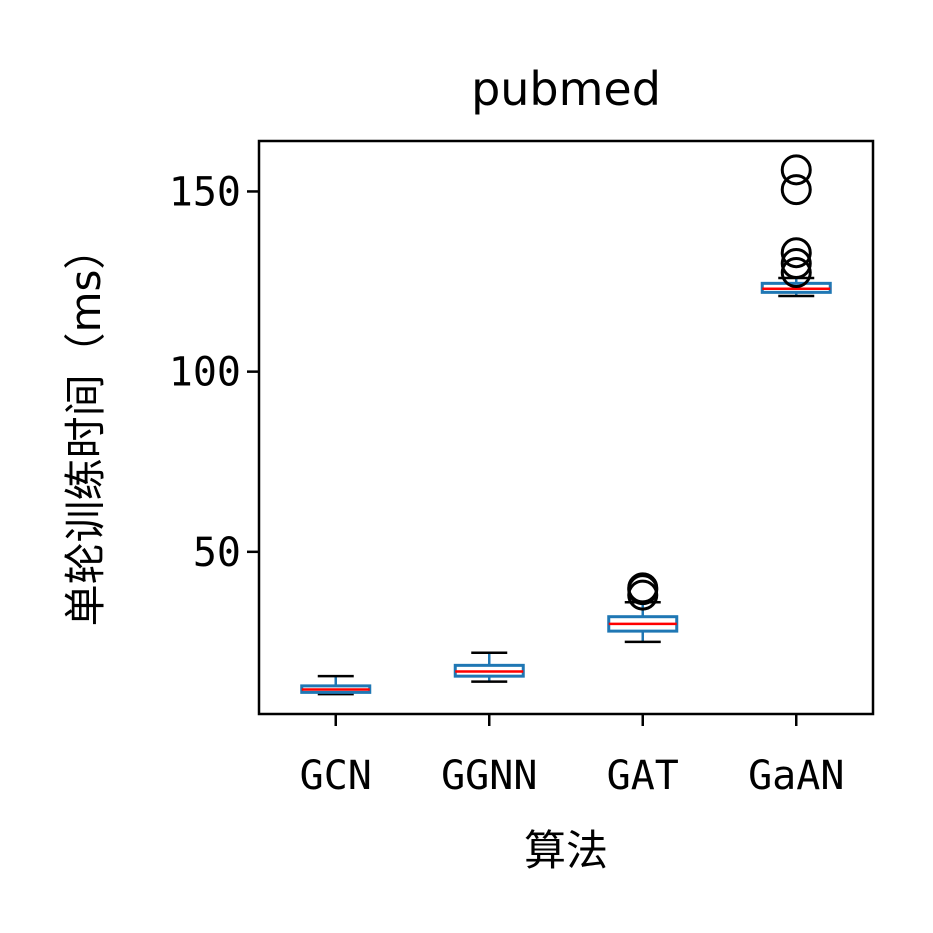 This screenshot has width=933, height=933. I want to click on box-group-ggnn, so click(489, 667).